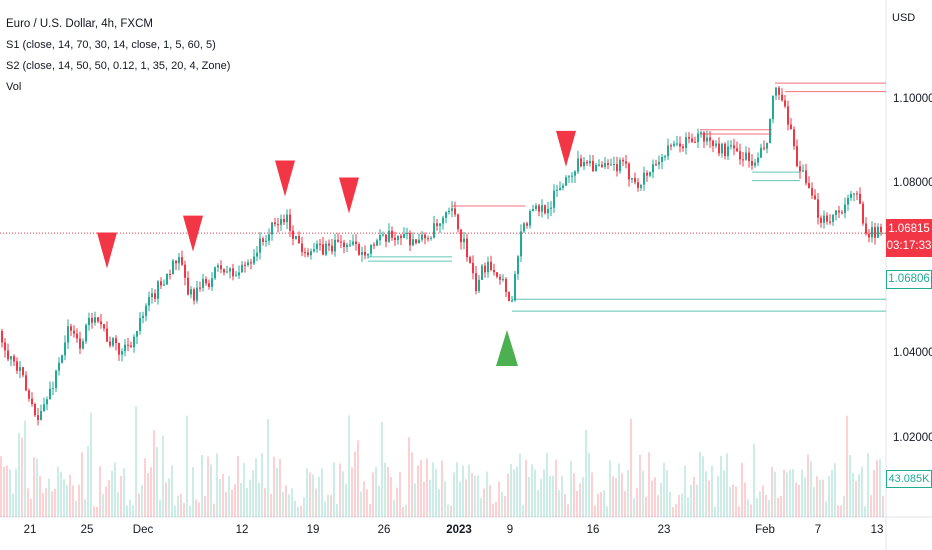  Describe the element at coordinates (904, 18) in the screenshot. I see `currency-label: USD` at that location.